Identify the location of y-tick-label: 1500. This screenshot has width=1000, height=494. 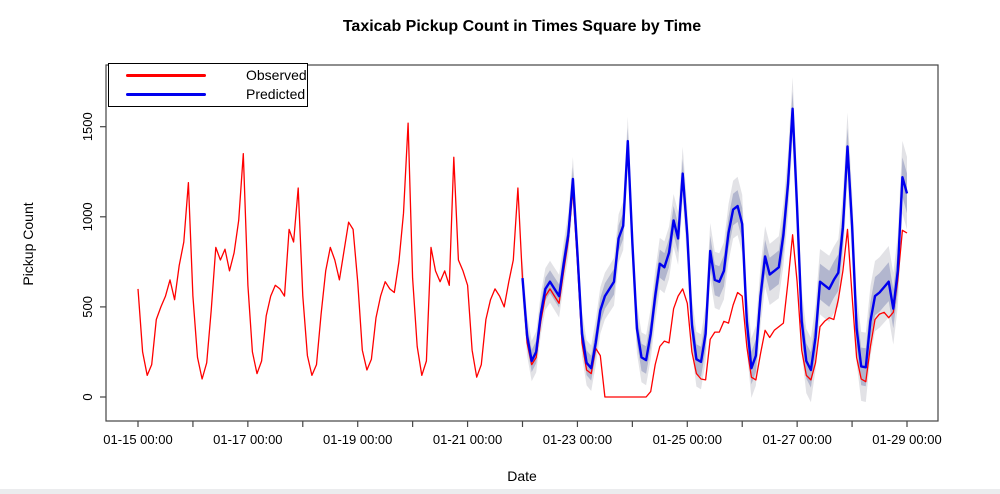
(87, 126).